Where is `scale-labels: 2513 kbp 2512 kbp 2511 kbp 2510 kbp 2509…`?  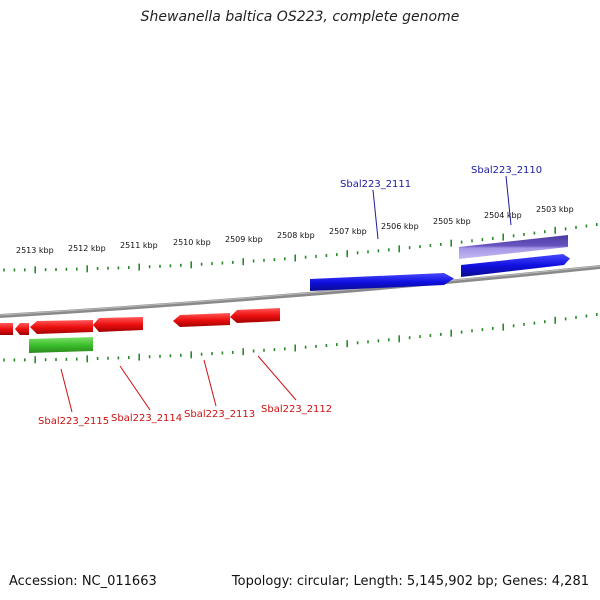
scale-labels: 2513 kbp 2512 kbp 2511 kbp 2510 kbp 2509… is located at coordinates (295, 230).